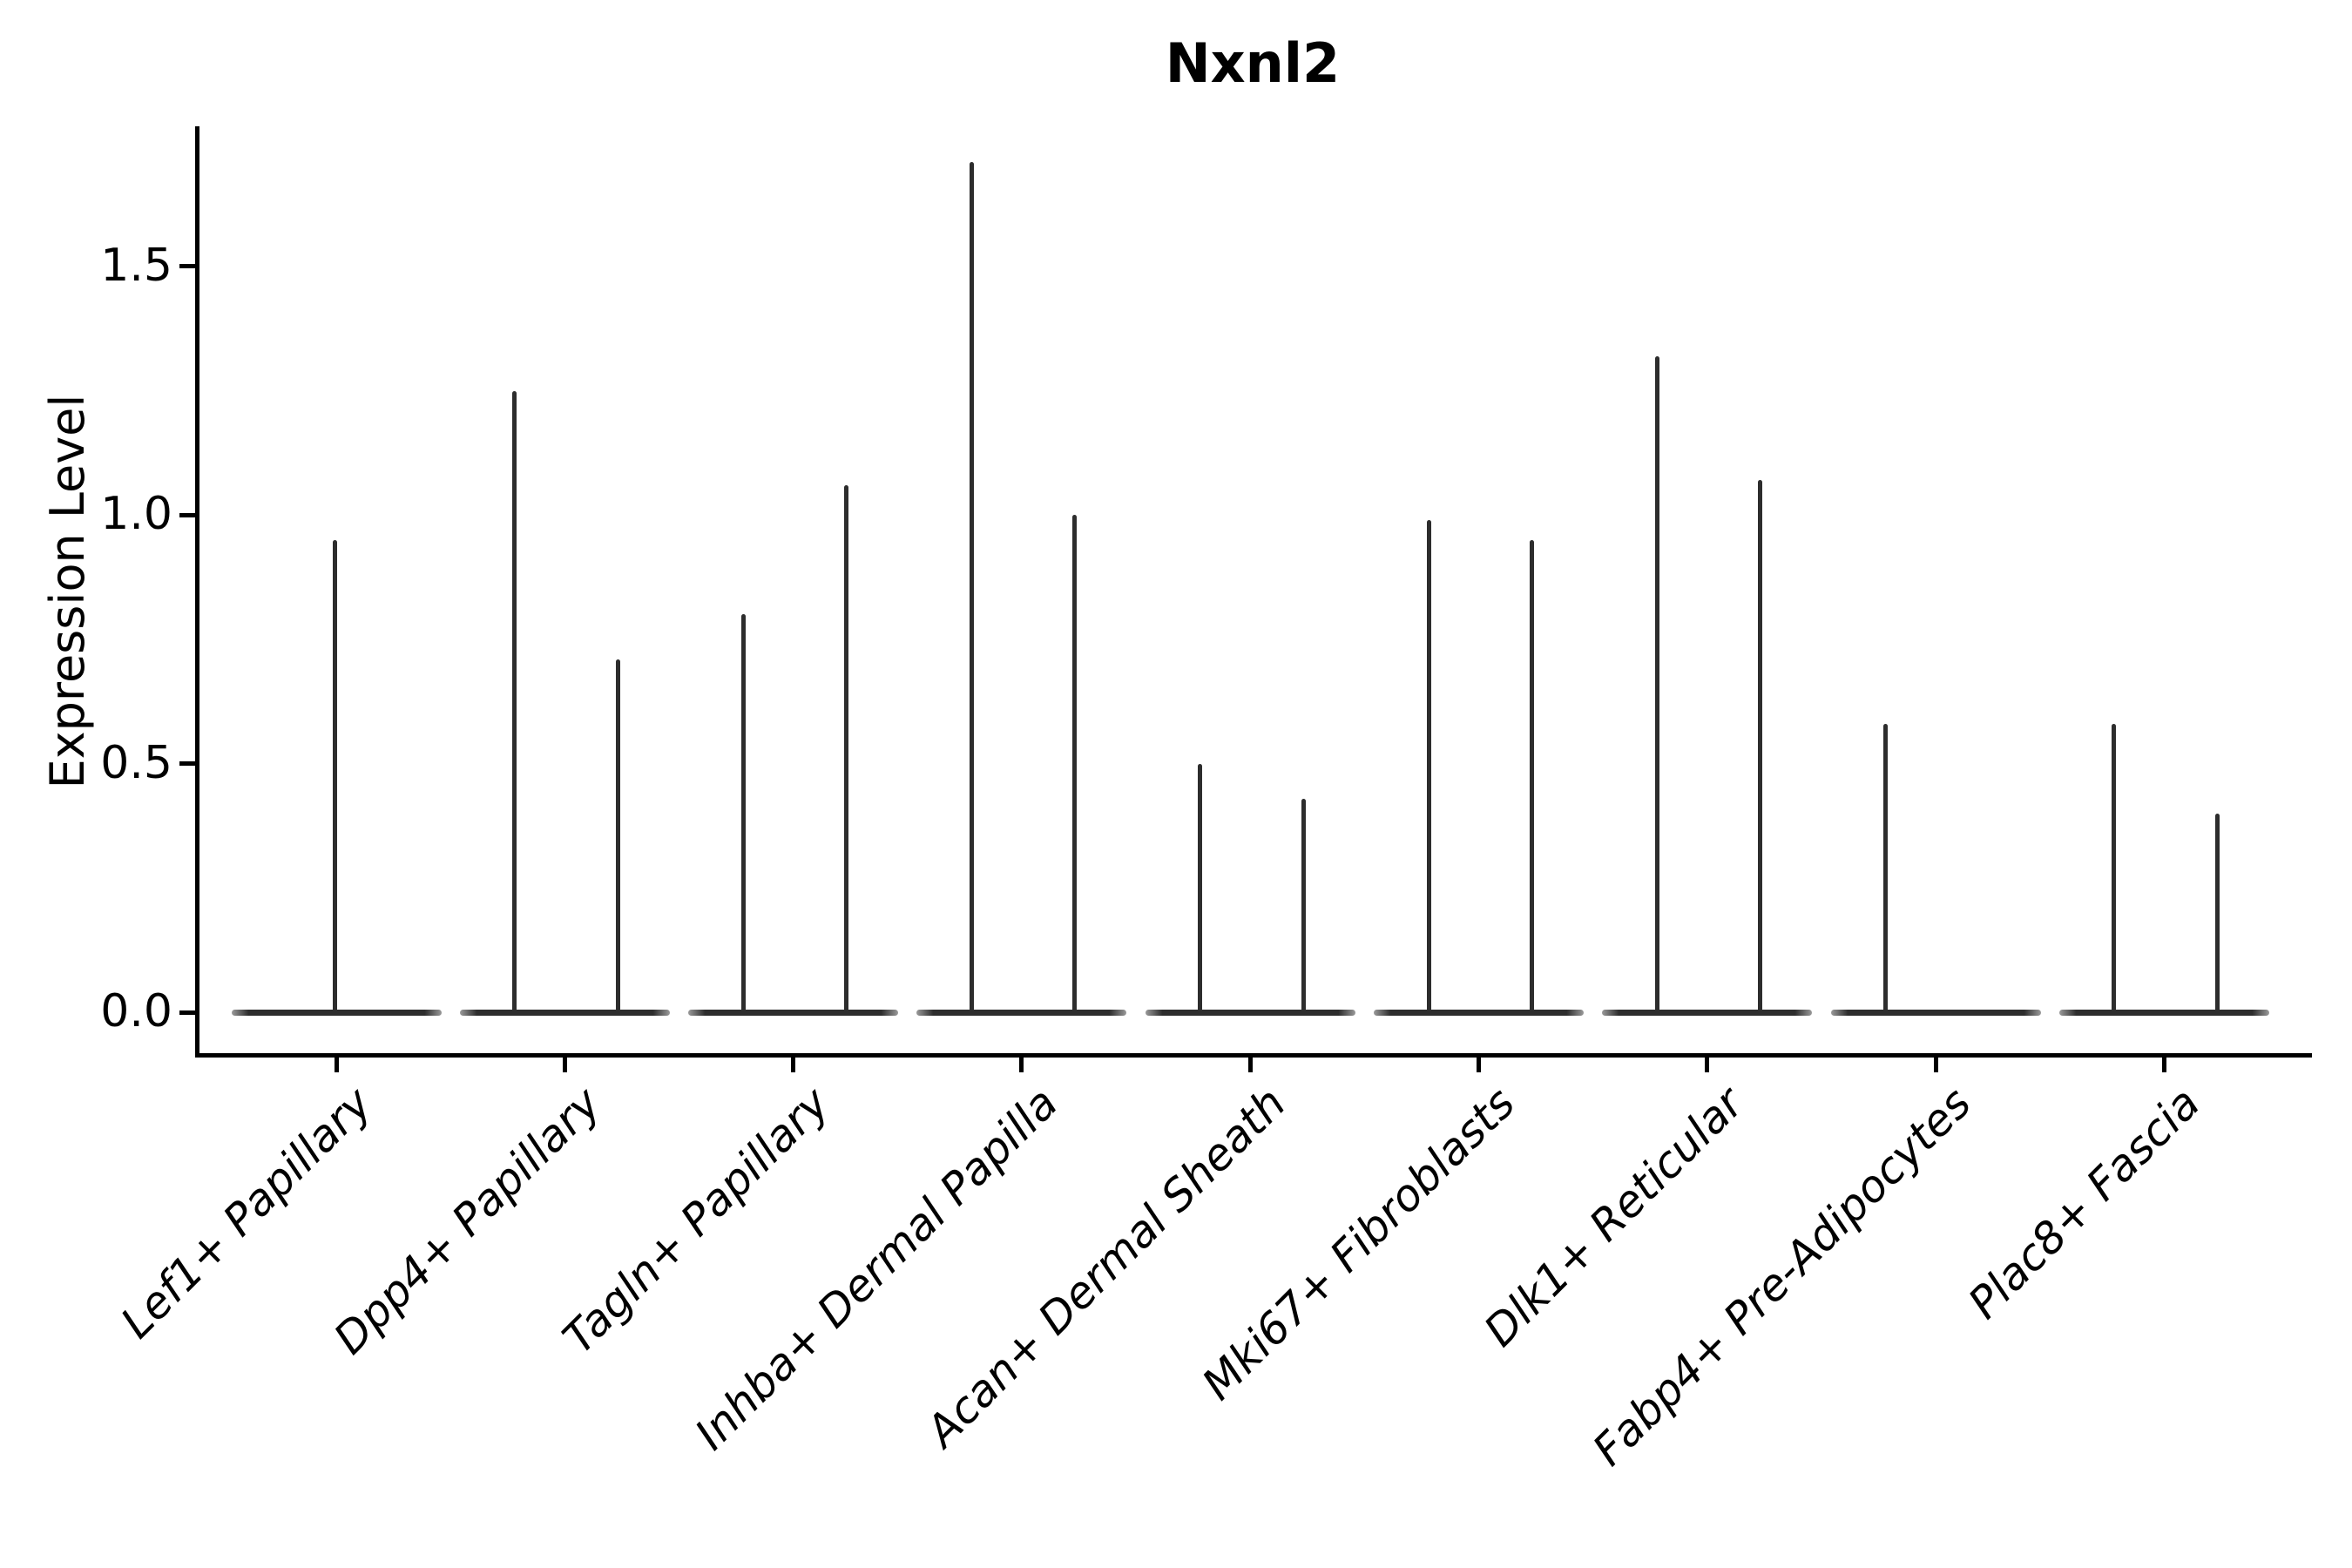  What do you see at coordinates (1782, 1277) in the screenshot?
I see `x-tick-label: Fabp4+ Pre-Adipocytes` at bounding box center [1782, 1277].